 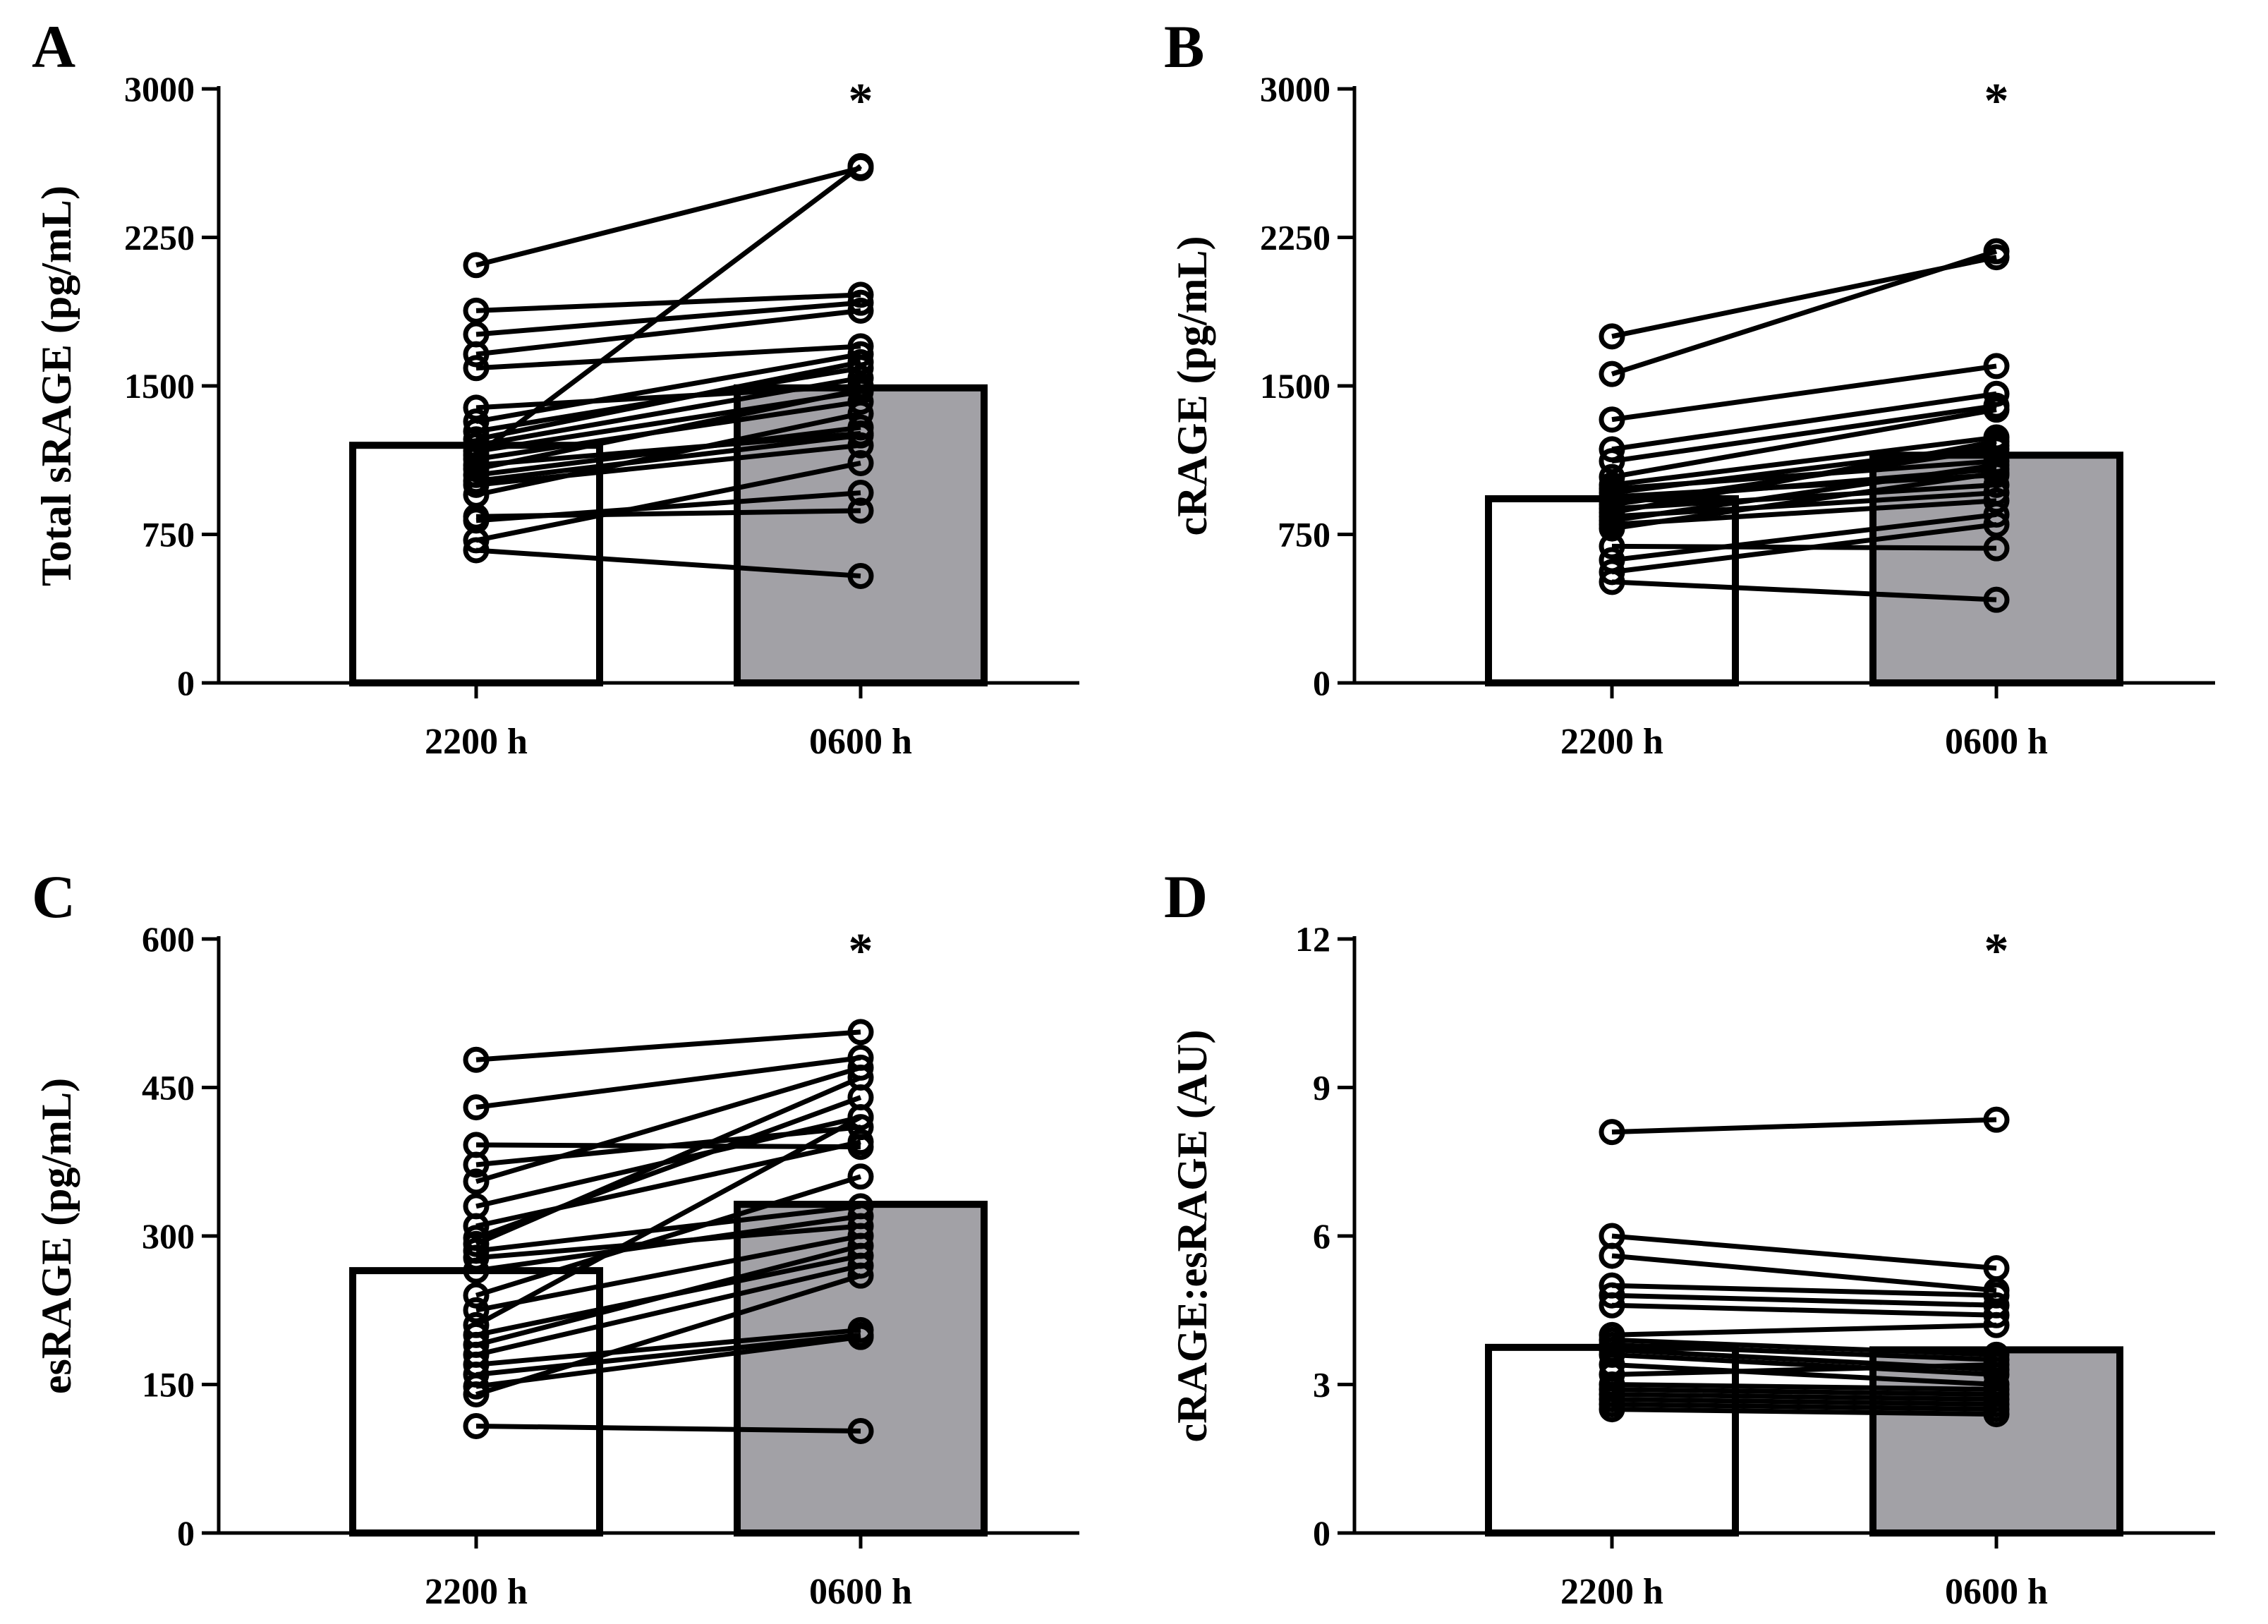 I want to click on y-tick-label: 600, so click(x=168, y=939).